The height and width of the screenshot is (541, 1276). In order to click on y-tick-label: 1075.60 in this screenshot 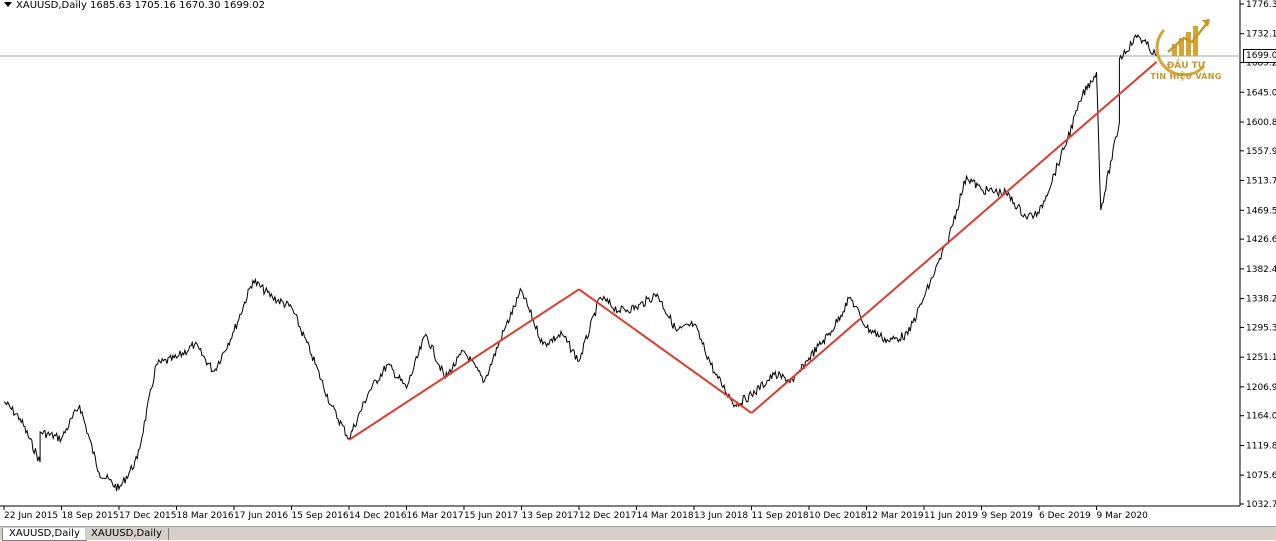, I will do `click(1261, 476)`.